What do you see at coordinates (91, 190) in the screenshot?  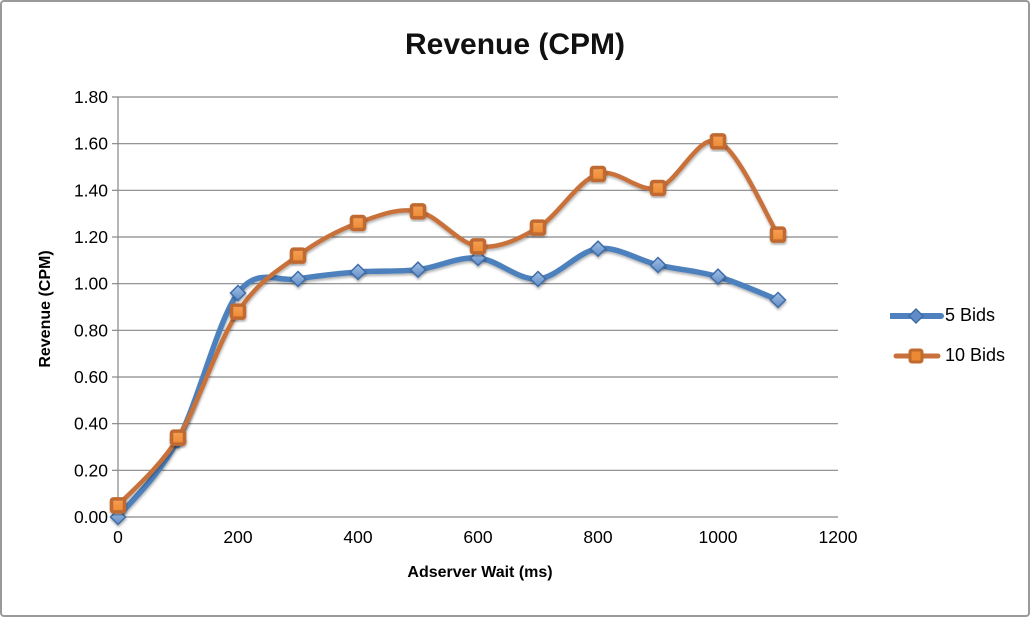 I see `y-tick-label: 1.40` at bounding box center [91, 190].